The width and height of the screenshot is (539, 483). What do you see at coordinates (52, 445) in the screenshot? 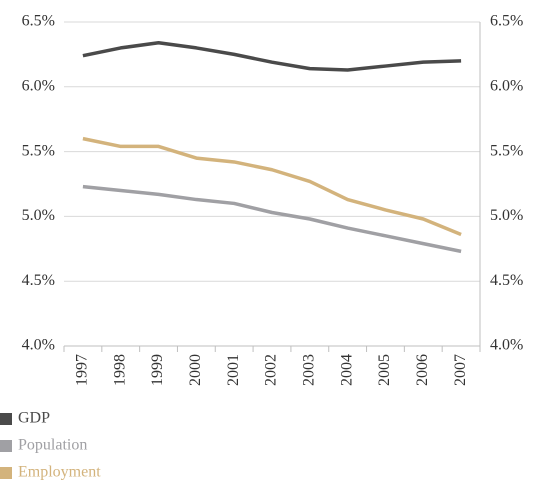
I see `legend-label: Population` at bounding box center [52, 445].